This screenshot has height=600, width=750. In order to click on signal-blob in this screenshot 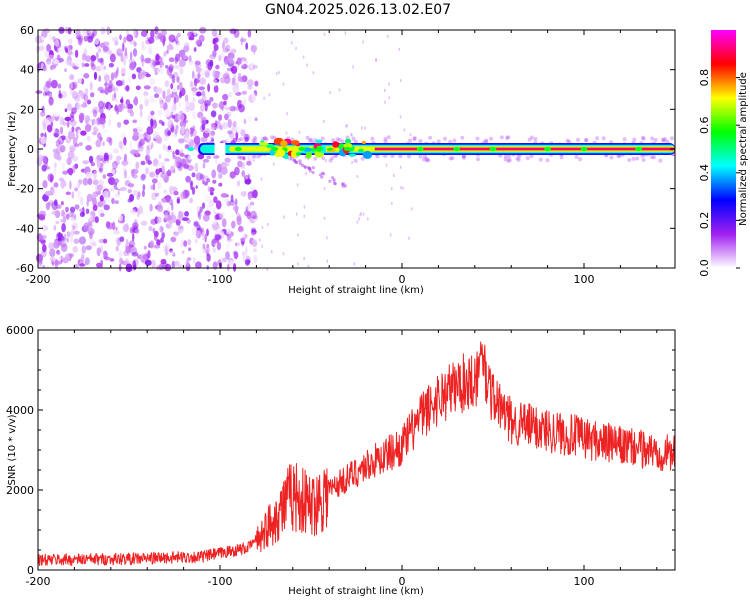, I will do `click(295, 143)`.